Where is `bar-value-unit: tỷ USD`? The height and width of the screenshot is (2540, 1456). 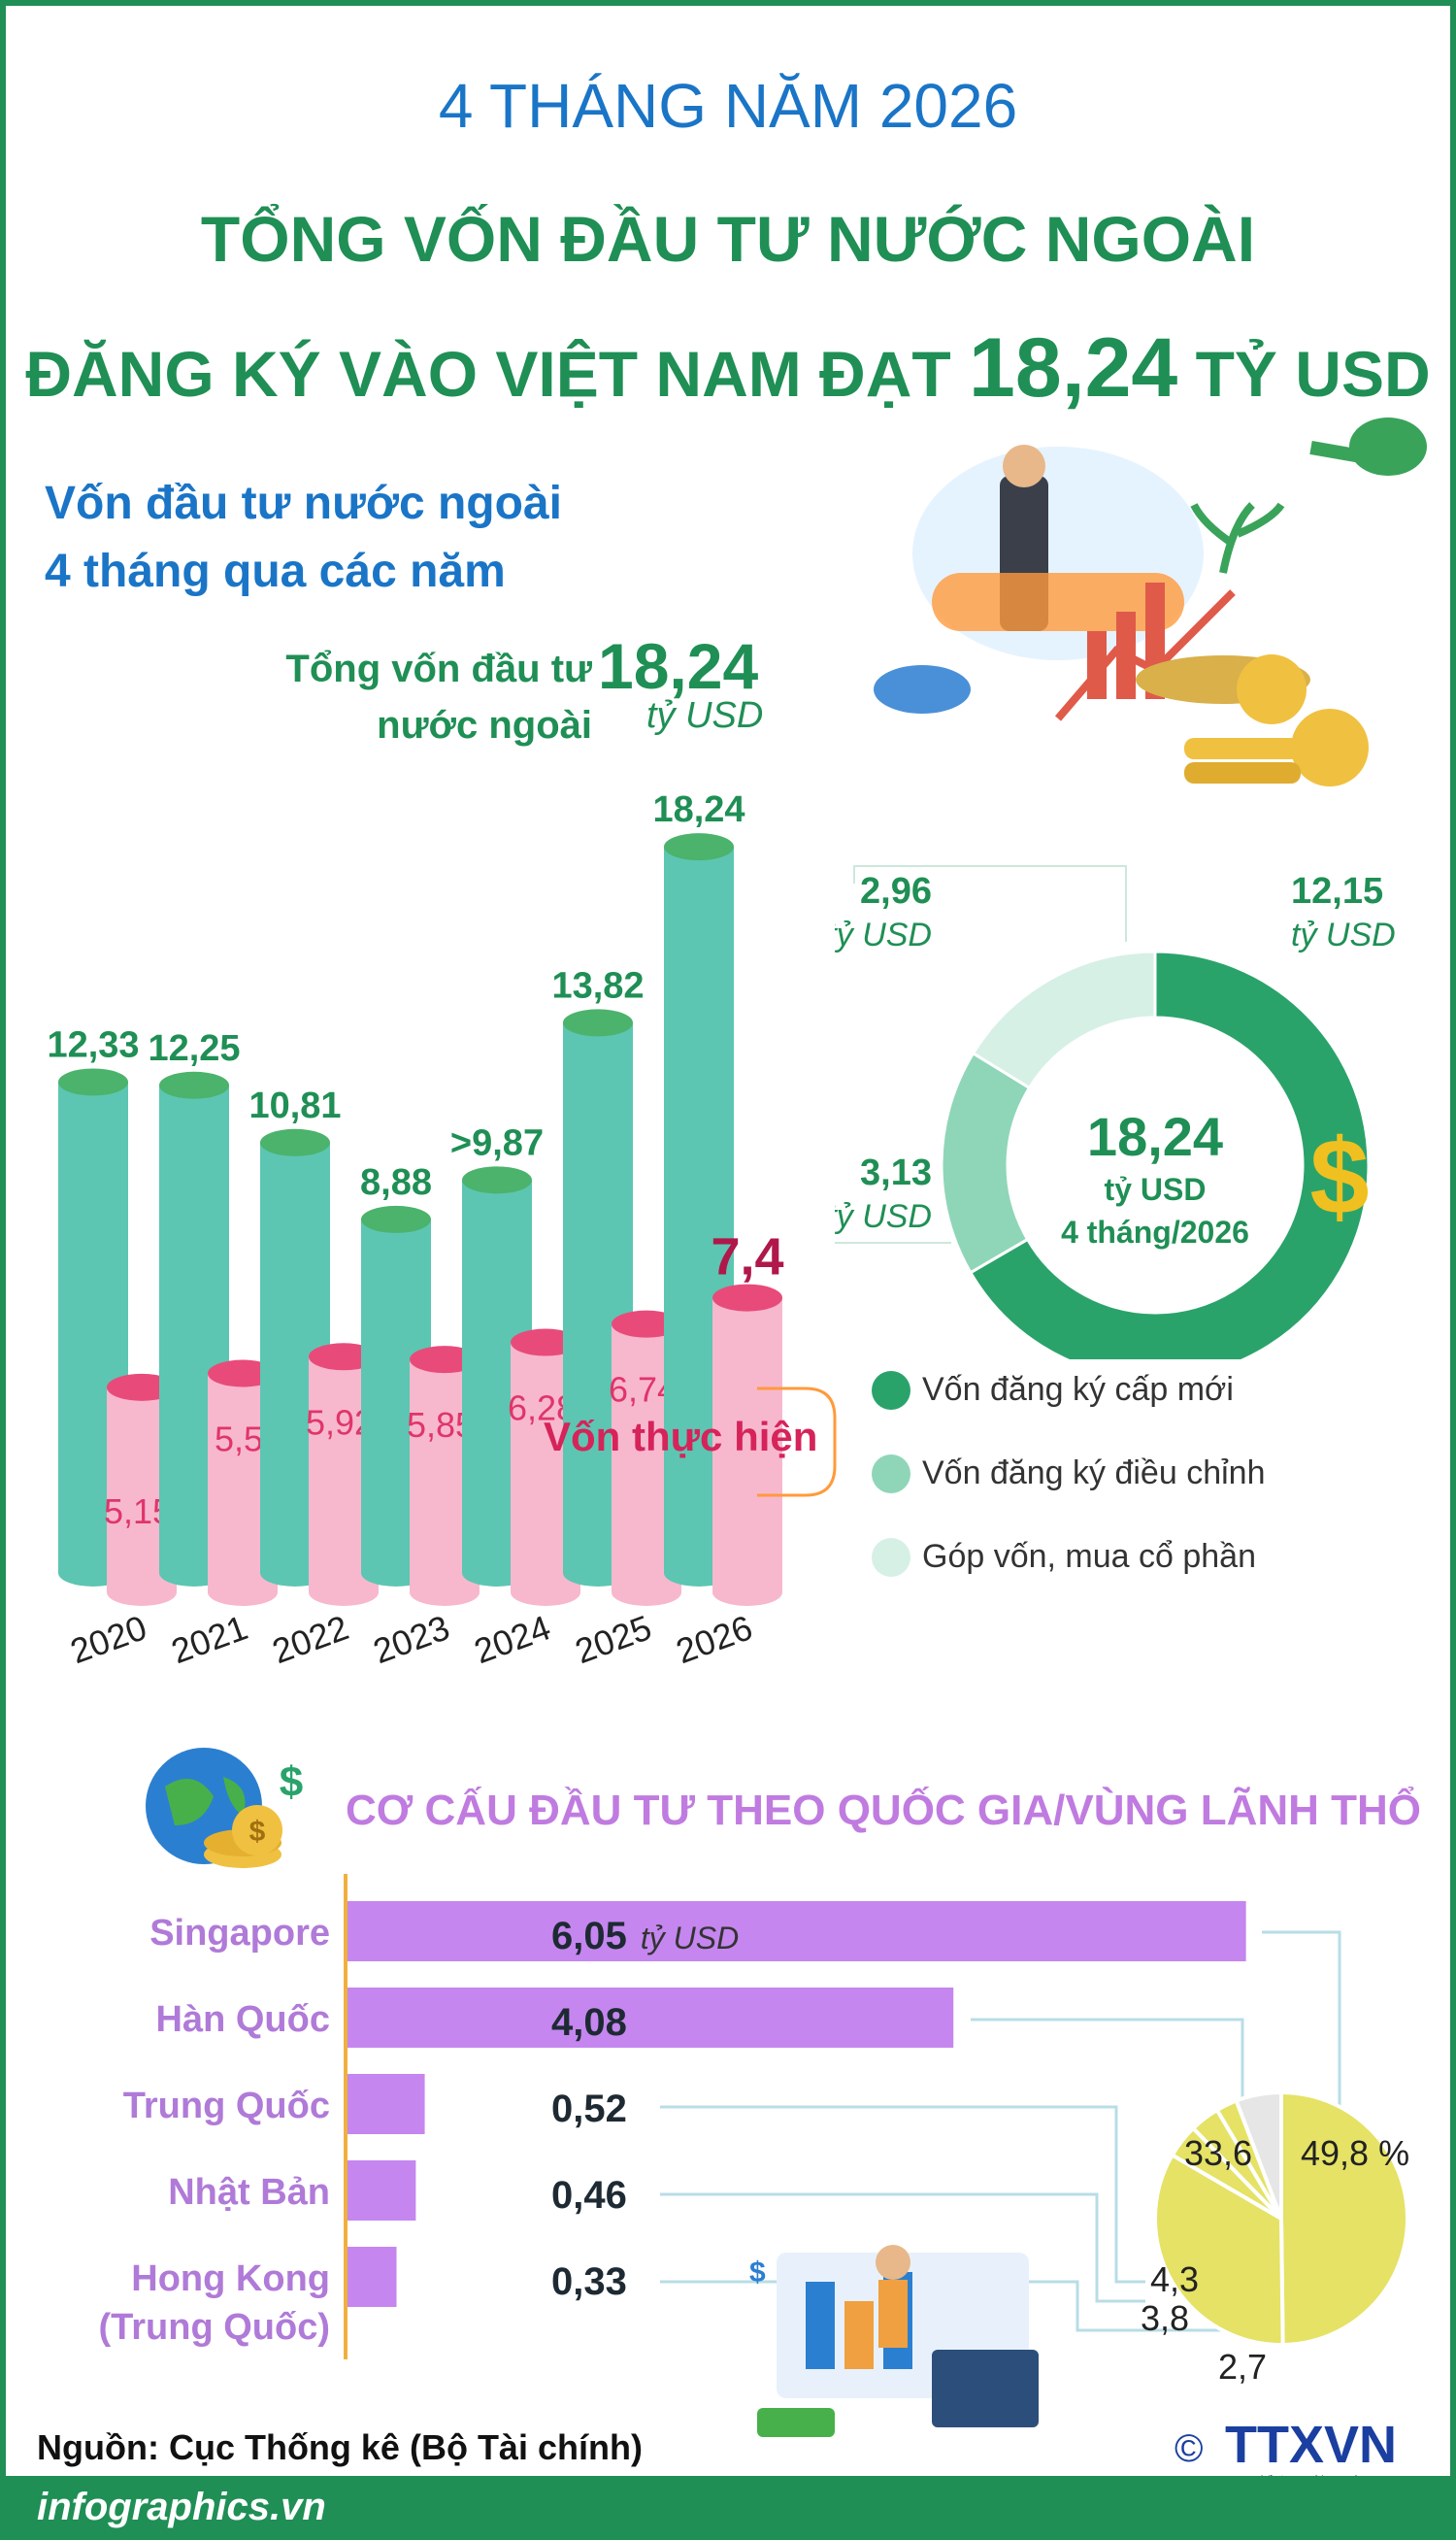 bar-value-unit: tỷ USD is located at coordinates (690, 1938).